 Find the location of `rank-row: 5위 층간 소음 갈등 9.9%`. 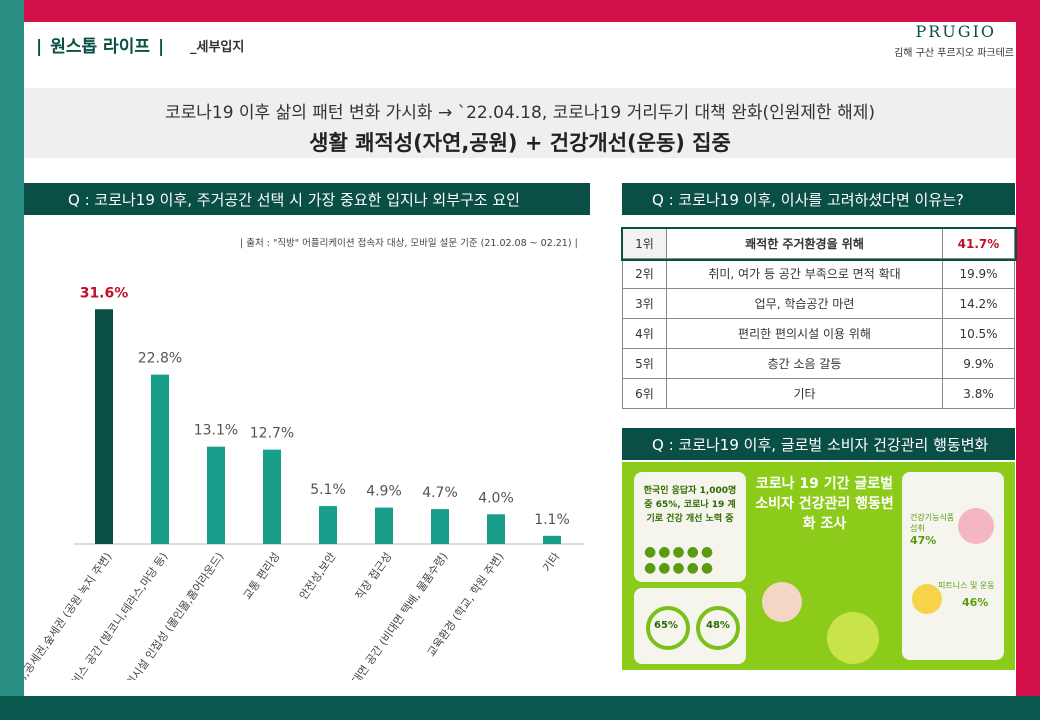

rank-row: 5위 층간 소음 갈등 9.9% is located at coordinates (818, 363).